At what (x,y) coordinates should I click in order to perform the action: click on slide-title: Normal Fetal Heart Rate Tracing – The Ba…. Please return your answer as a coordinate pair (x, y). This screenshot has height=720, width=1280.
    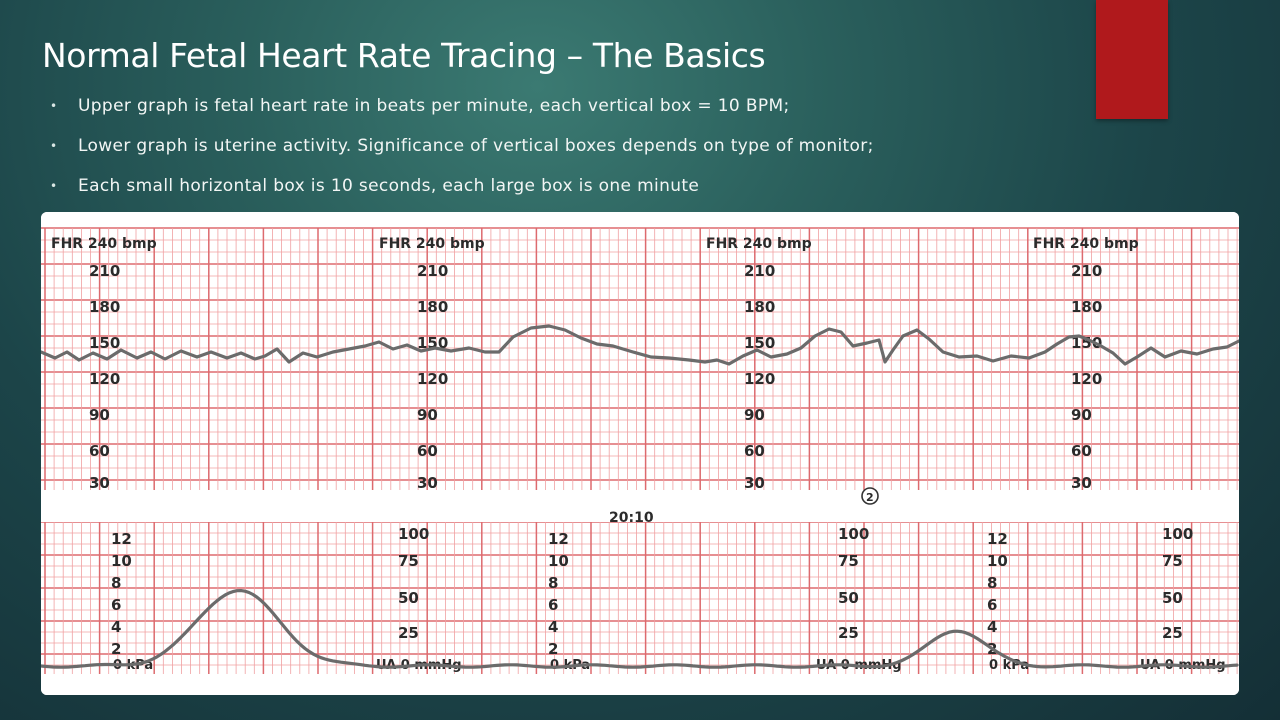
    Looking at the image, I should click on (404, 55).